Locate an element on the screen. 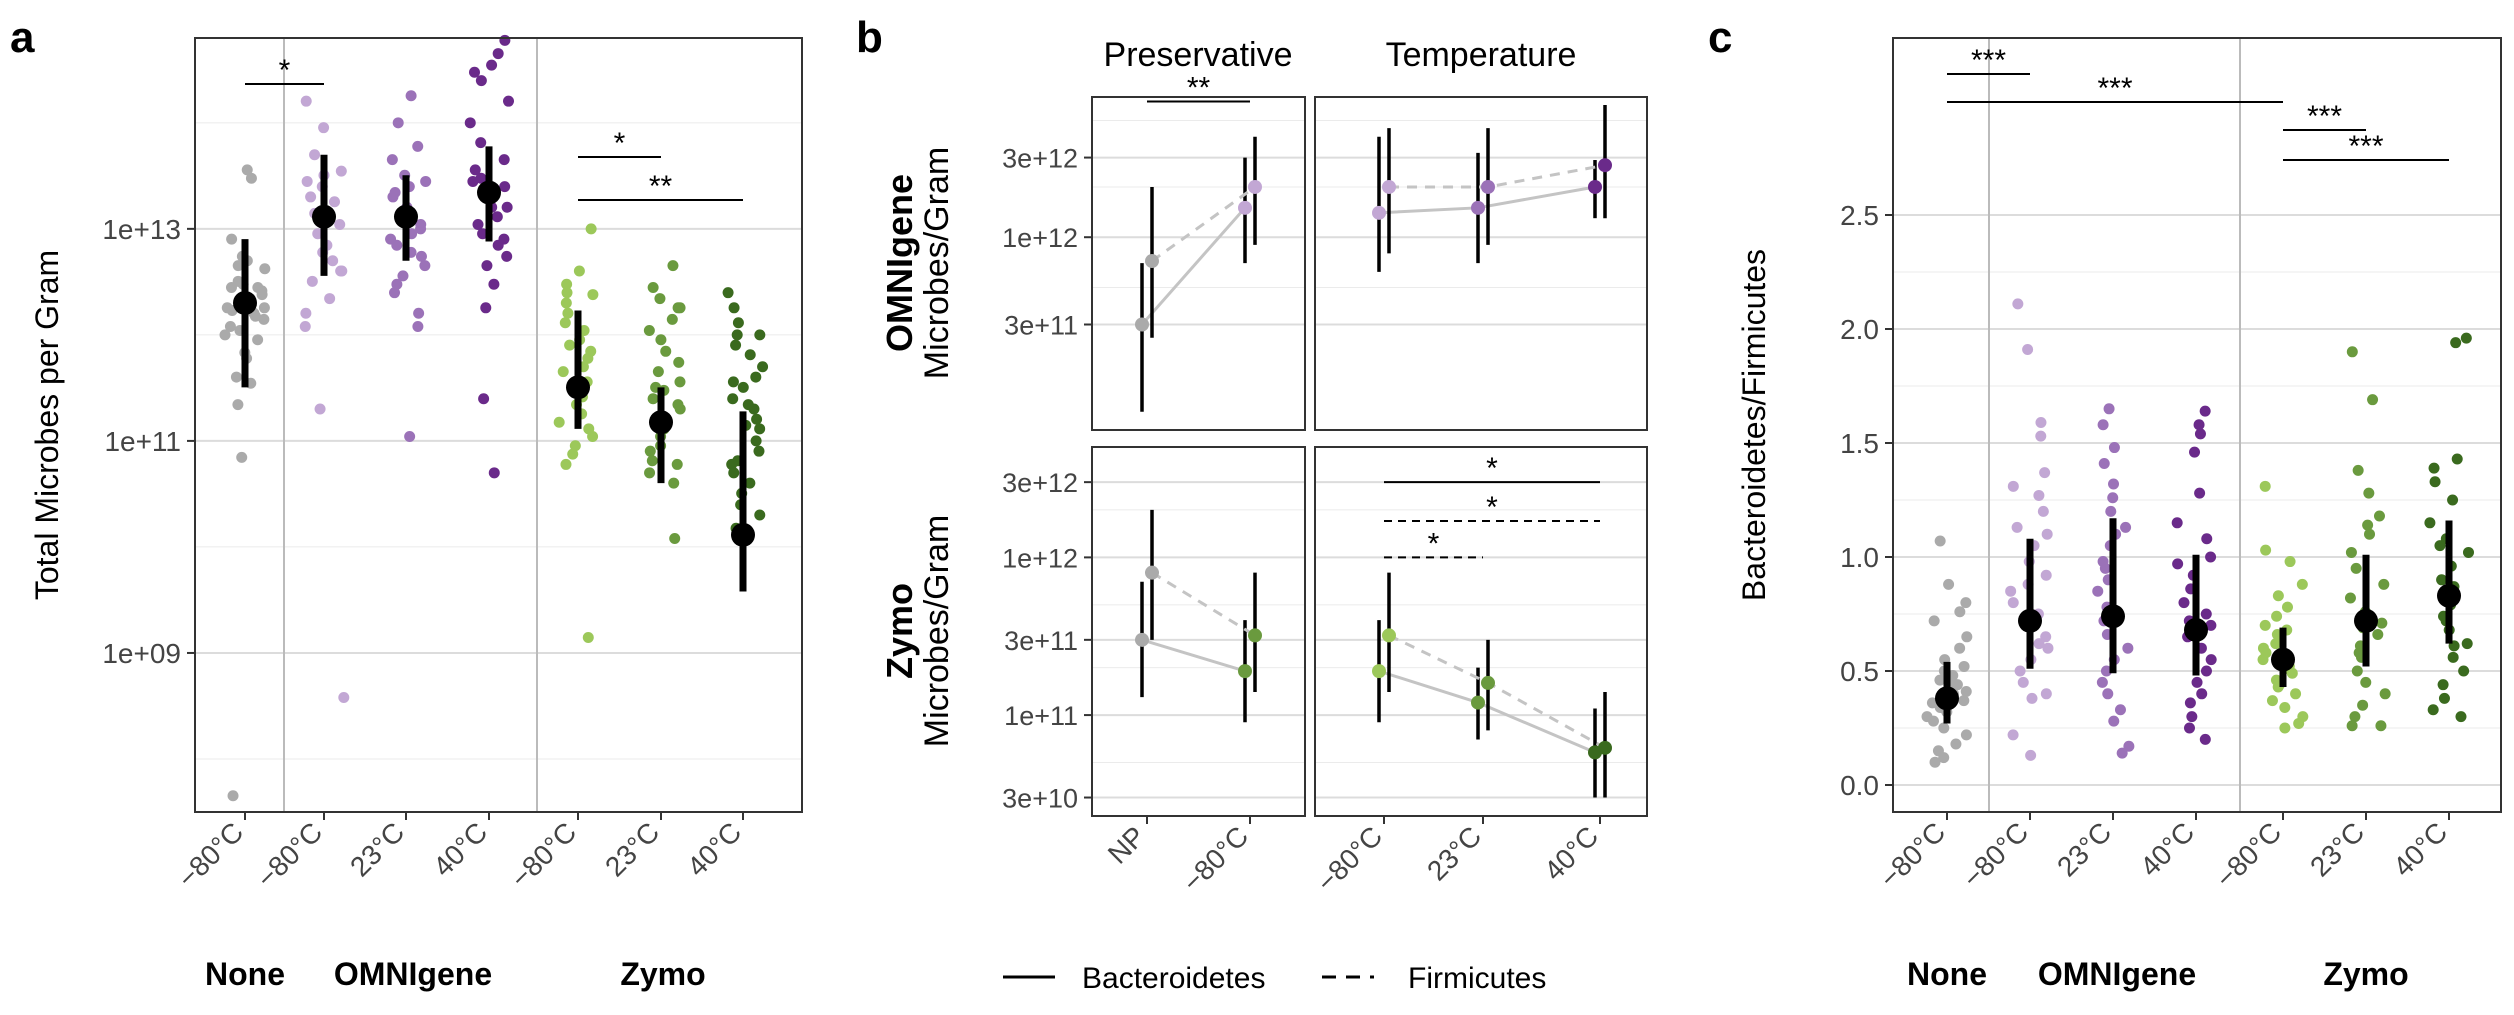  y-axis-title: Total Microbes per Gram is located at coordinates (47, 425).